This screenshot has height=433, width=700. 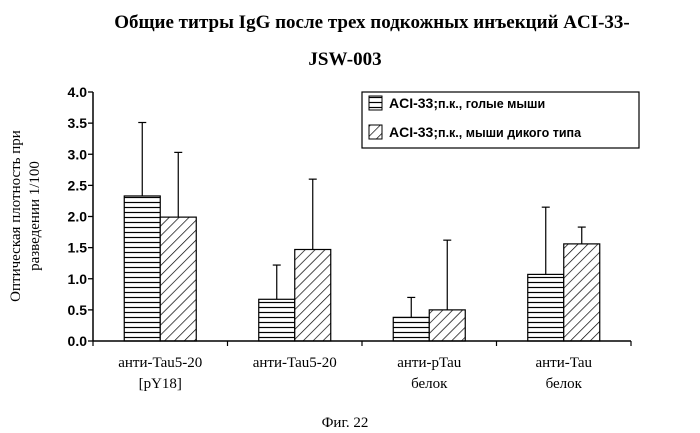 I want to click on x-category-label: анти-Tau, so click(x=563, y=363).